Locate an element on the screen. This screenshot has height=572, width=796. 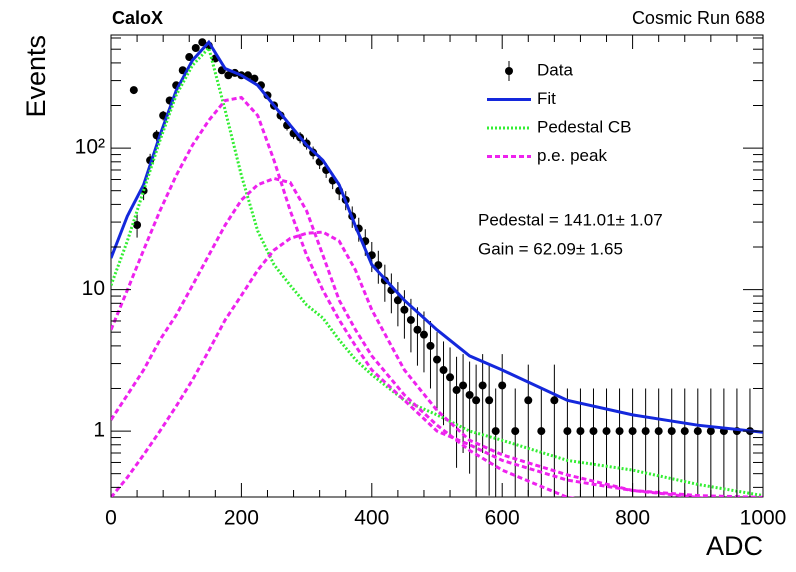
x-tick-label: 200 is located at coordinates (241, 518).